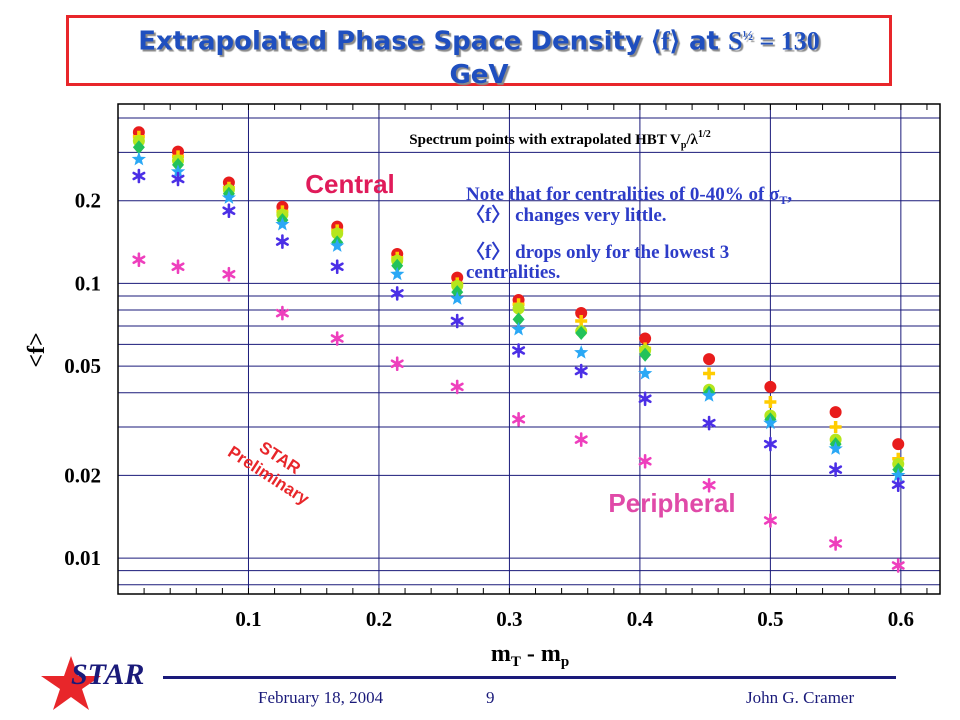 The height and width of the screenshot is (720, 960). I want to click on note-line4: centralities., so click(513, 272).